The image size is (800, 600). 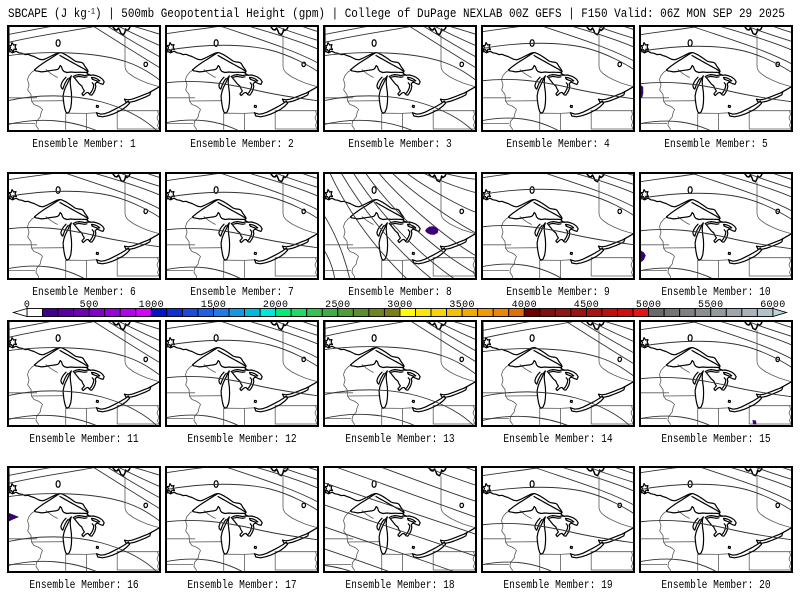 What do you see at coordinates (557, 439) in the screenshot?
I see `svg-text: Ensemble Member: 14` at bounding box center [557, 439].